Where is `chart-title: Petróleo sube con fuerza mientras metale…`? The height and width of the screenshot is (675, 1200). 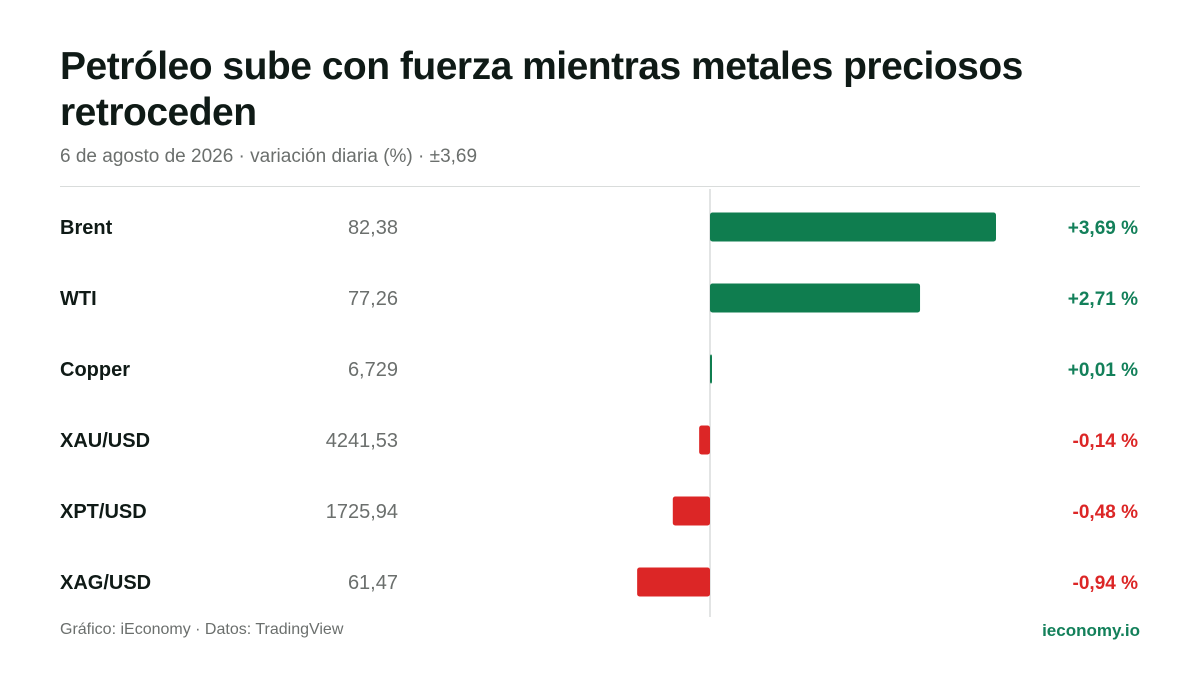 chart-title: Petróleo sube con fuerza mientras metale… is located at coordinates (541, 89).